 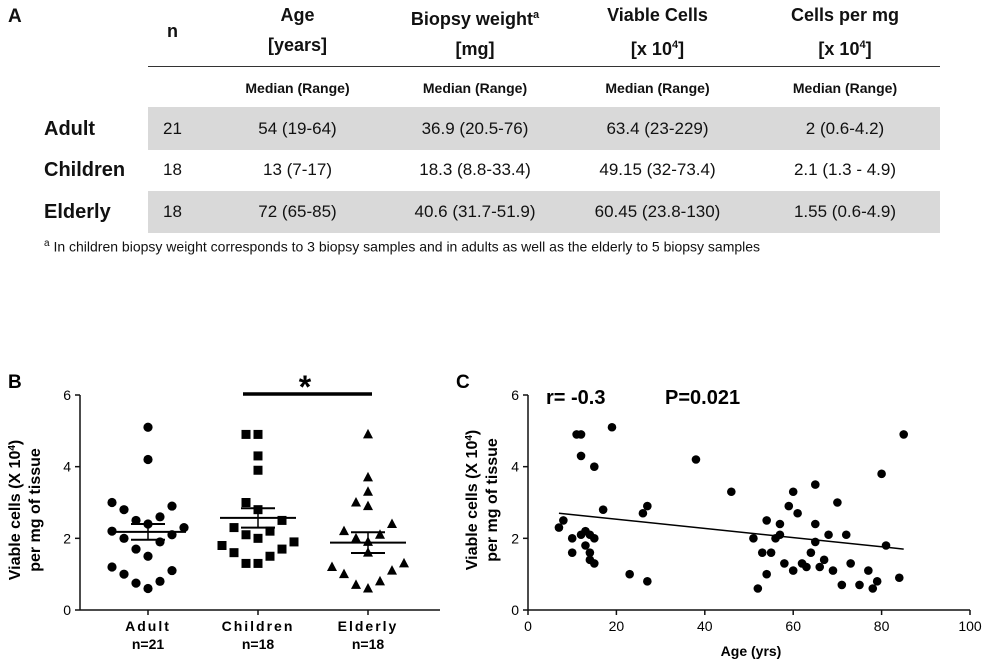 What do you see at coordinates (475, 32) in the screenshot?
I see `header-biopsy-weight: Biopsy weighta [mg]` at bounding box center [475, 32].